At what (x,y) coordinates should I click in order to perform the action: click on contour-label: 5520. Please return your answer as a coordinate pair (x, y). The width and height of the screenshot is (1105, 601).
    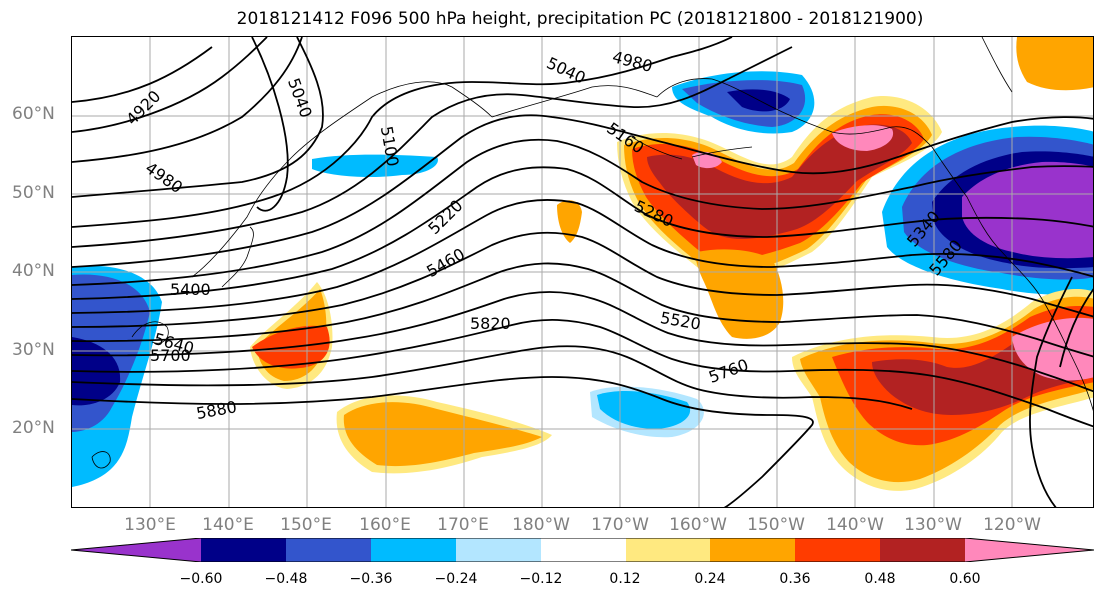
    Looking at the image, I should click on (680, 321).